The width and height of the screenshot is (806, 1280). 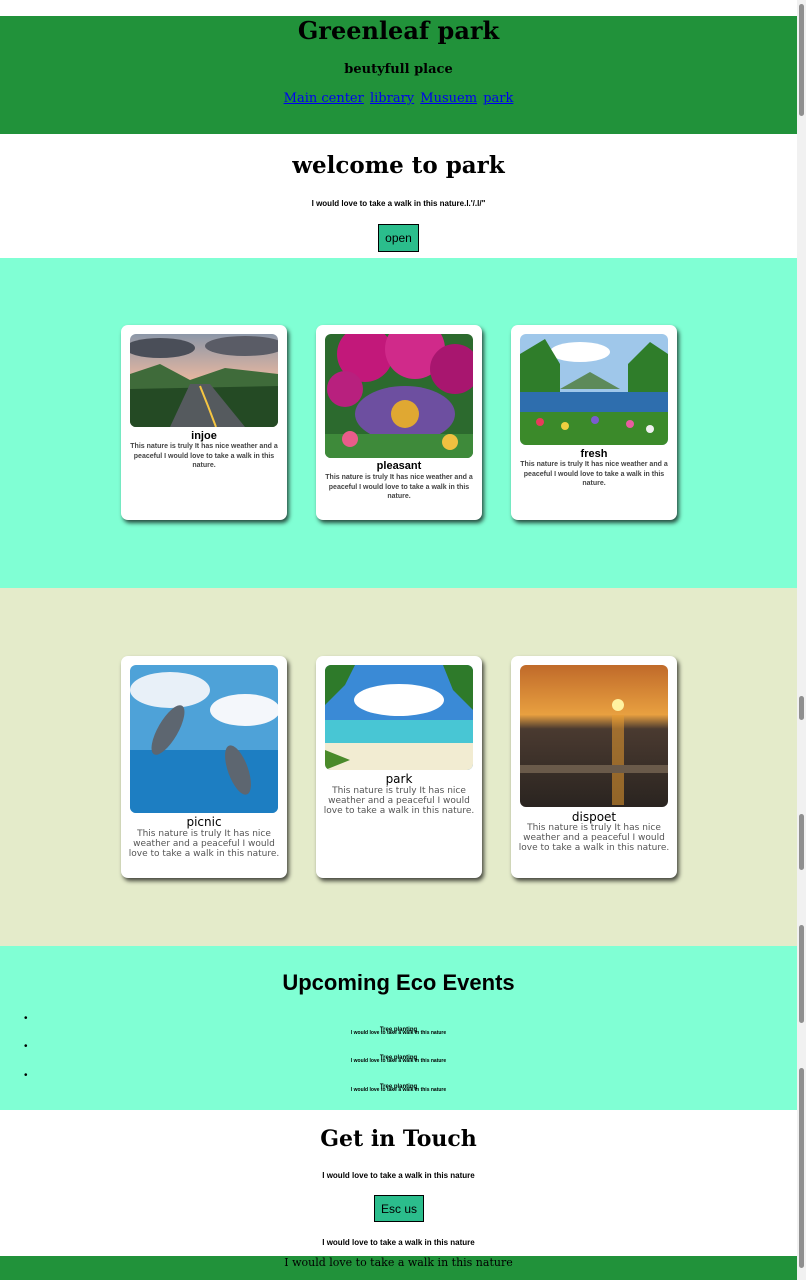 What do you see at coordinates (801, 640) in the screenshot?
I see `page-scrollbar` at bounding box center [801, 640].